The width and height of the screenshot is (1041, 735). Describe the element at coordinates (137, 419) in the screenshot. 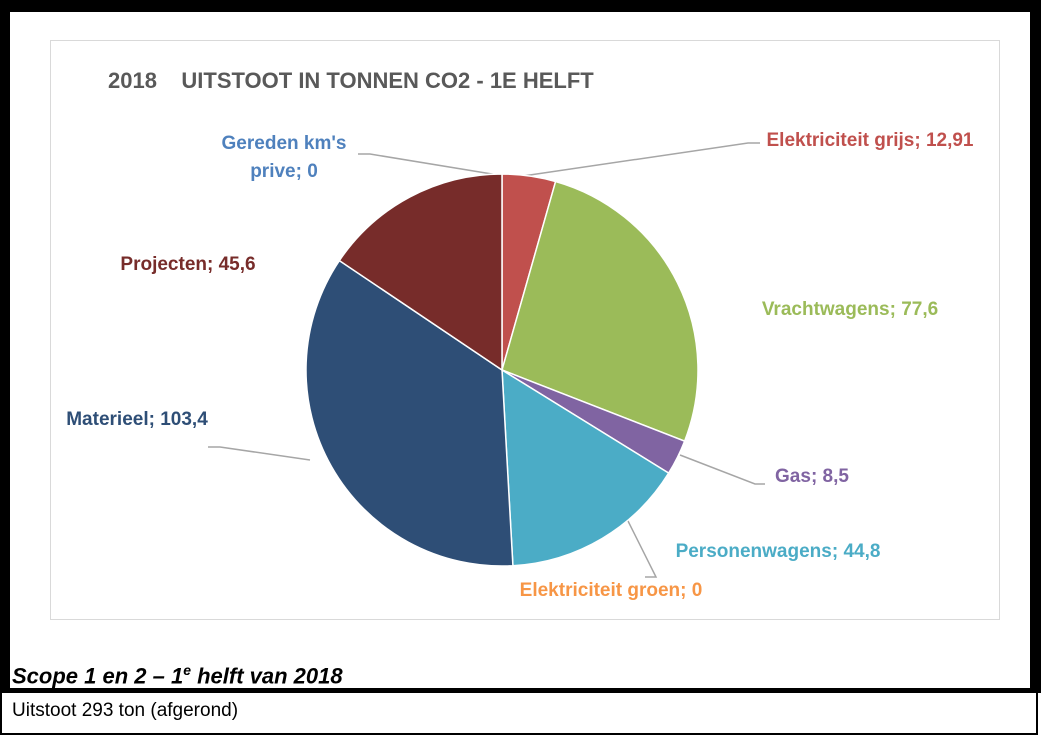

I see `data-label: Materieel; 103,4` at that location.